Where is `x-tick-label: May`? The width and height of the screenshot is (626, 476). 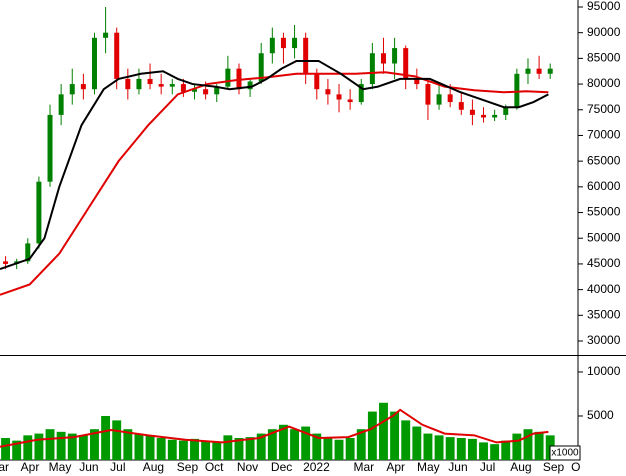
x-tick-label: May is located at coordinates (60, 467).